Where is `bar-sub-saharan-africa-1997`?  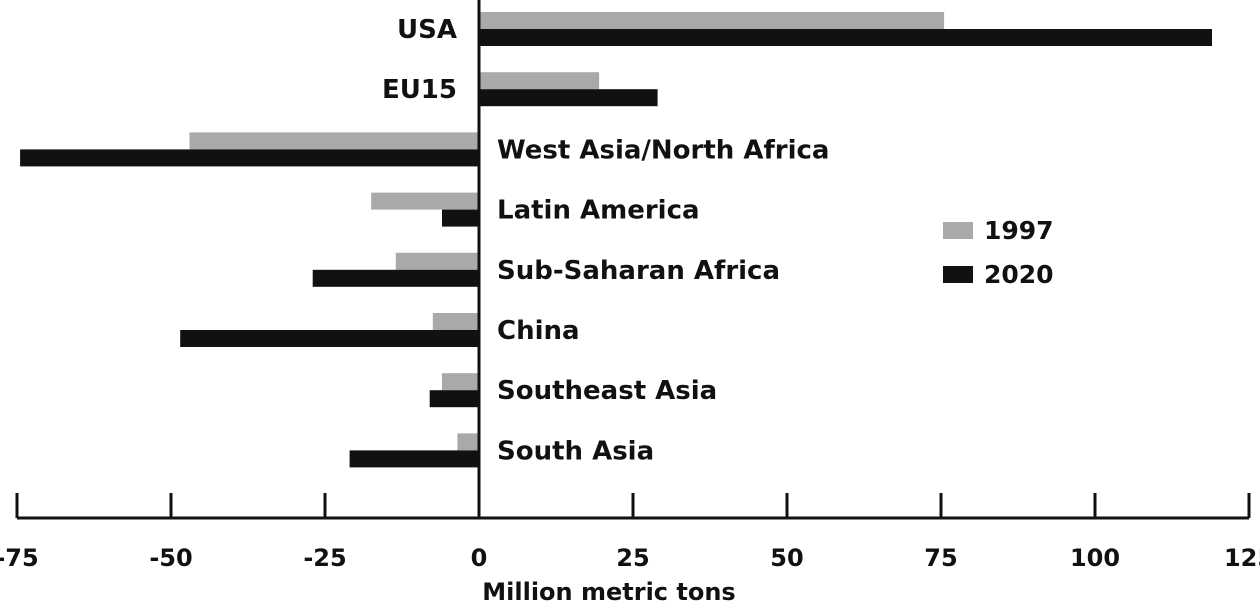 bar-sub-saharan-africa-1997 is located at coordinates (437, 261).